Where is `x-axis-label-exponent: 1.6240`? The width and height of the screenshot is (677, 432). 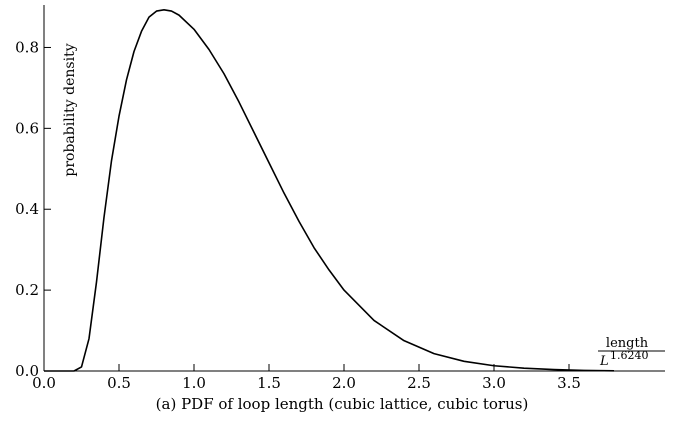
x-axis-label-exponent: 1.6240 is located at coordinates (629, 355).